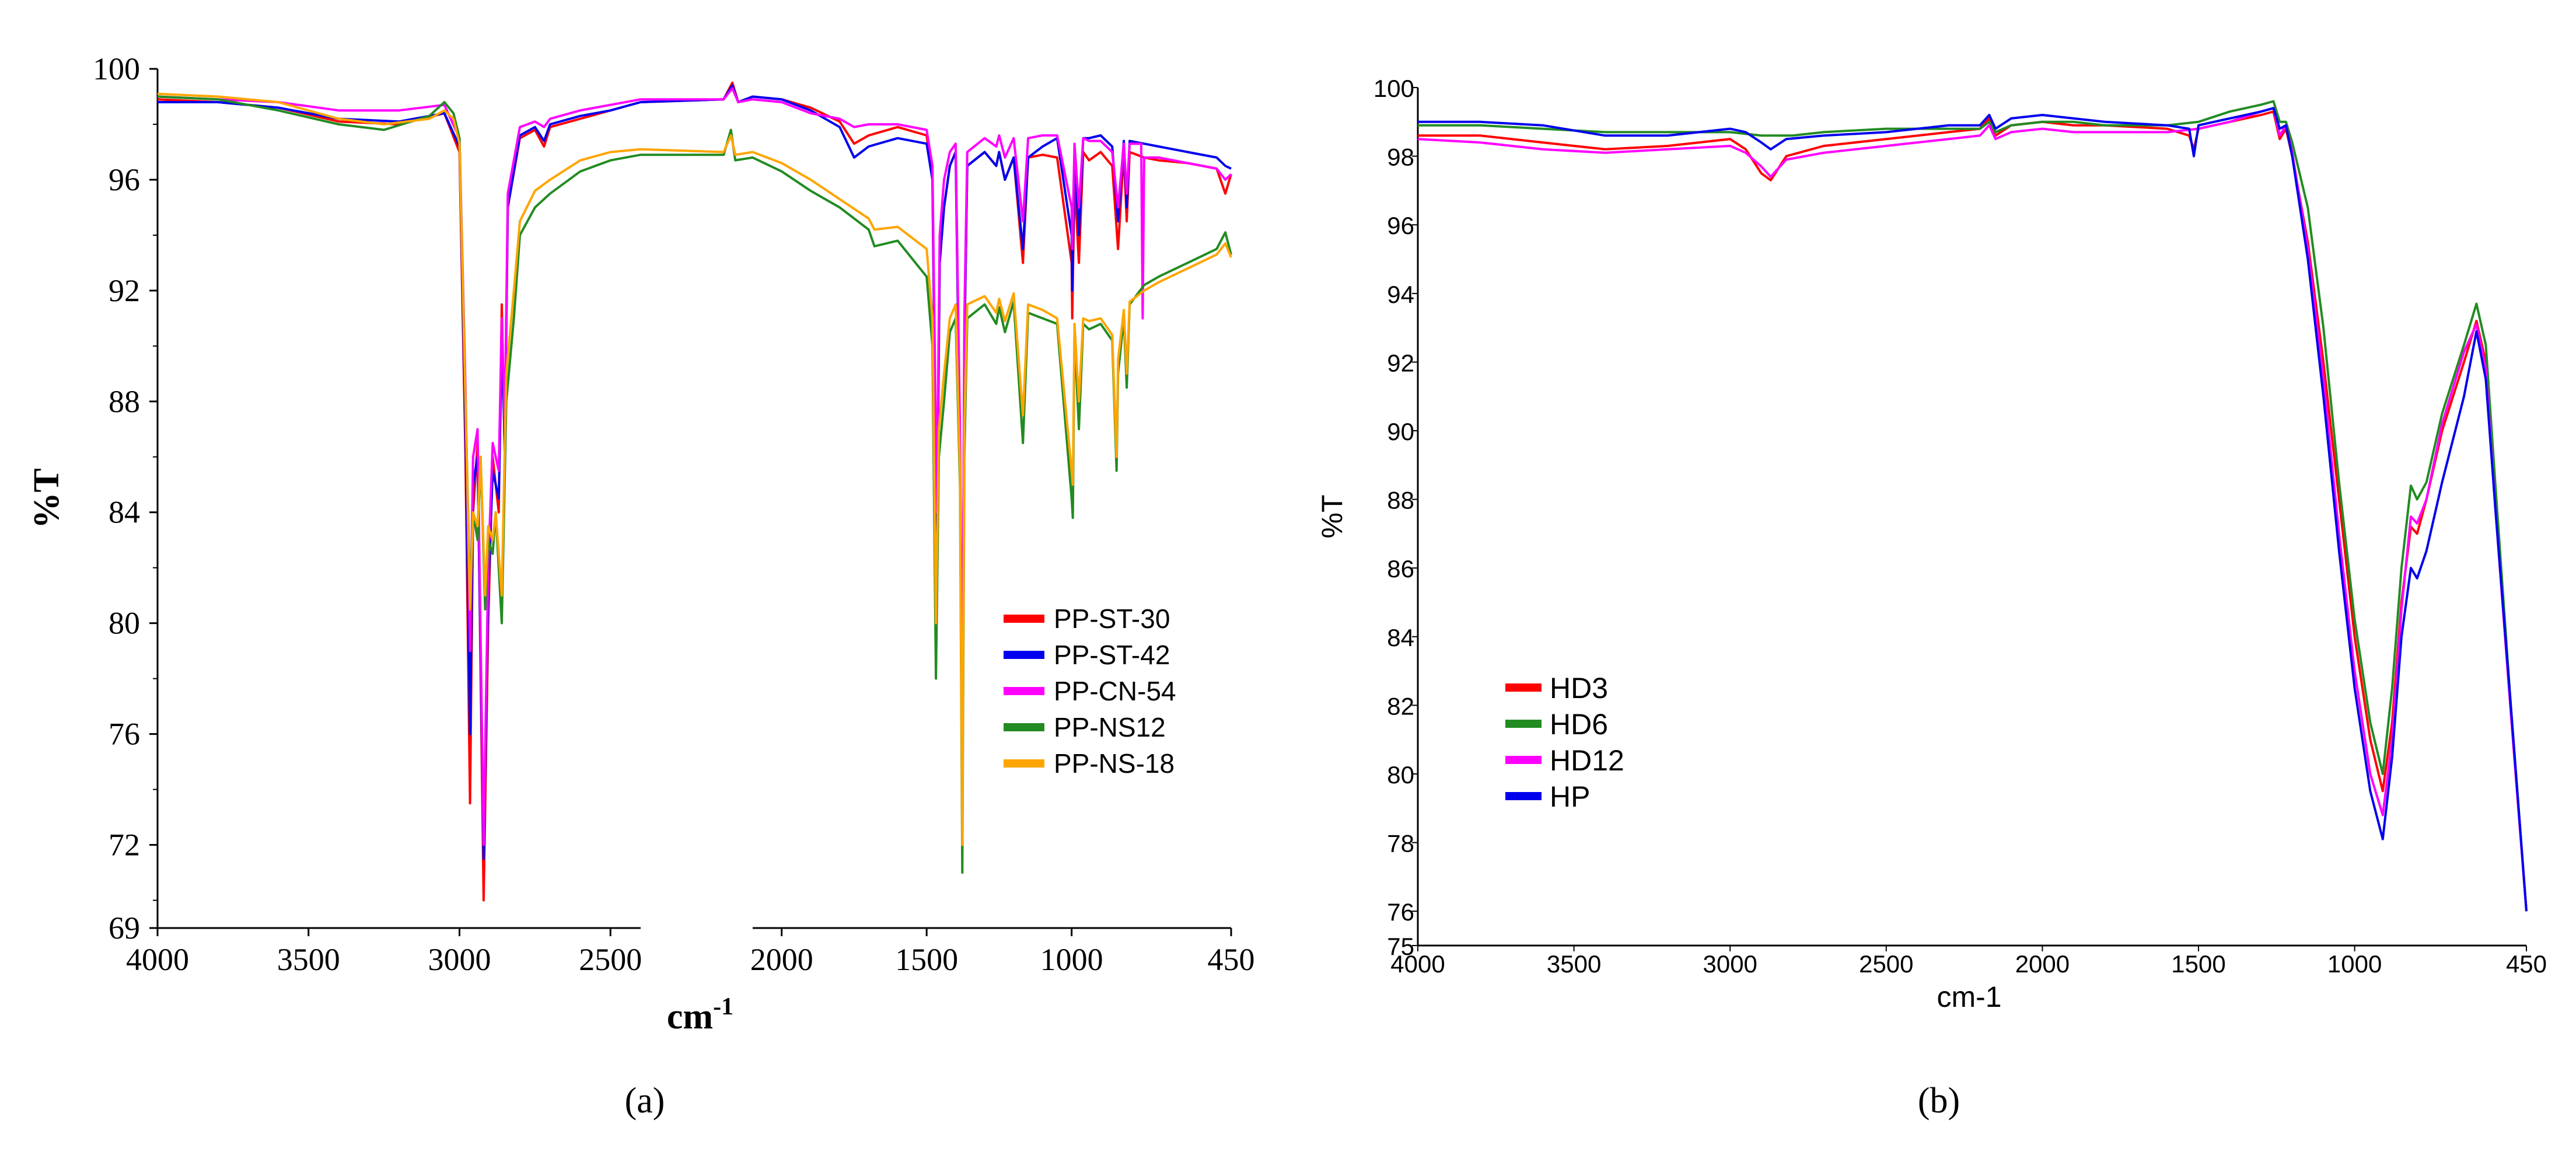  I want to click on panel-a-y-tick-label: 69, so click(124, 928).